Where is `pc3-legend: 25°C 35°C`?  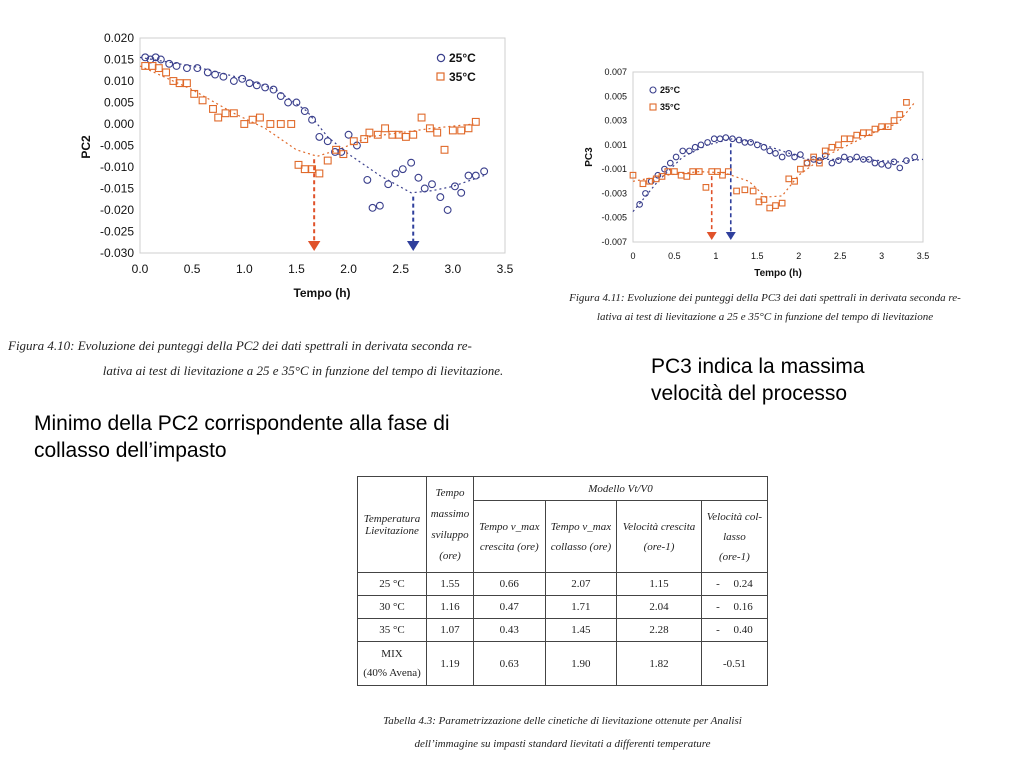
pc3-legend: 25°C 35°C is located at coordinates (665, 98).